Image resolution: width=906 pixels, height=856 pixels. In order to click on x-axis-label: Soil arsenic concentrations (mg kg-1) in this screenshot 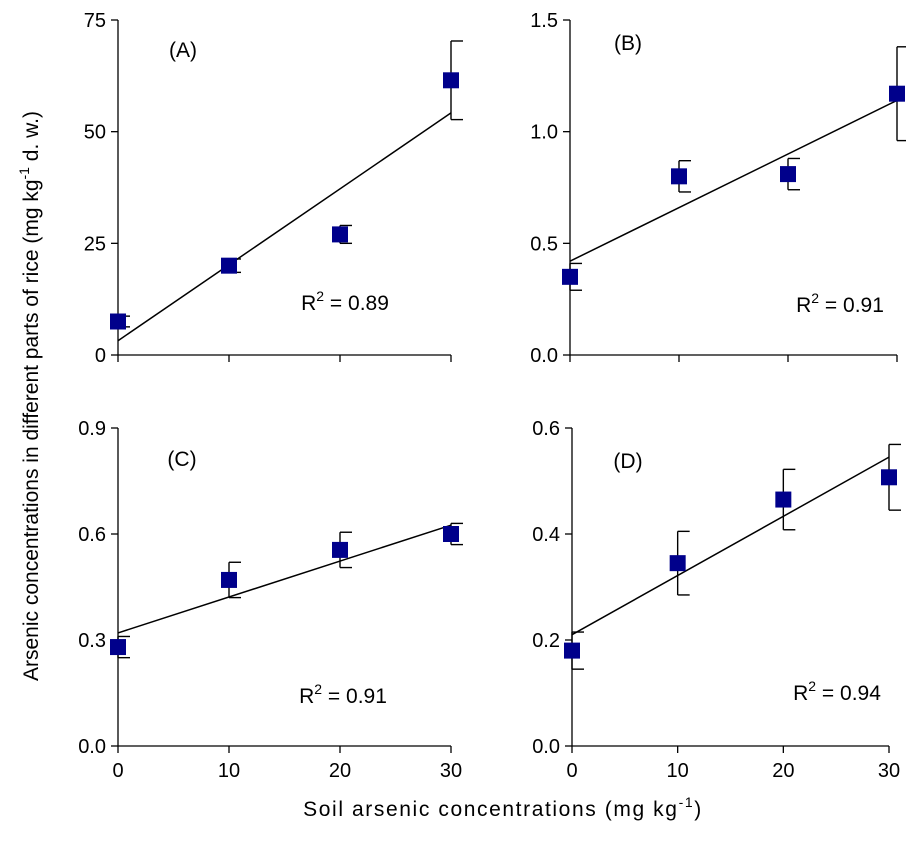, I will do `click(503, 807)`.